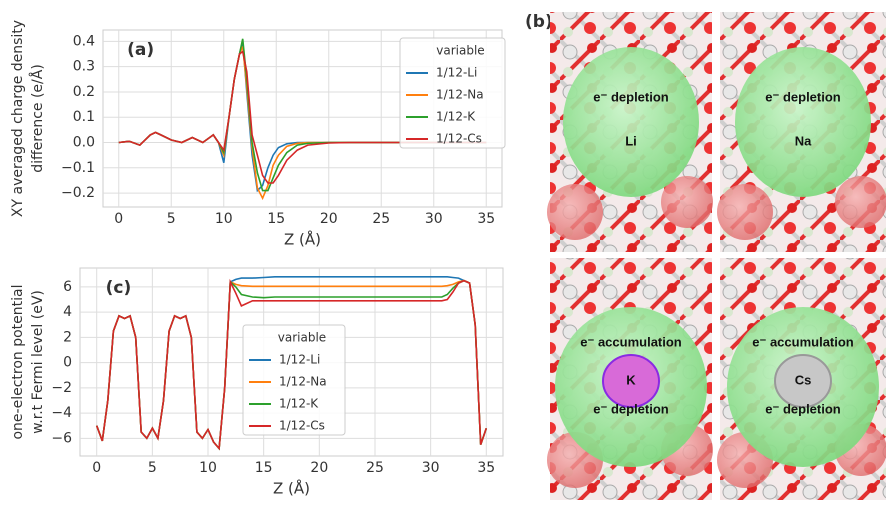 The width and height of the screenshot is (886, 508). Describe the element at coordinates (61, 438) in the screenshot. I see `y-tick-label: −6` at that location.